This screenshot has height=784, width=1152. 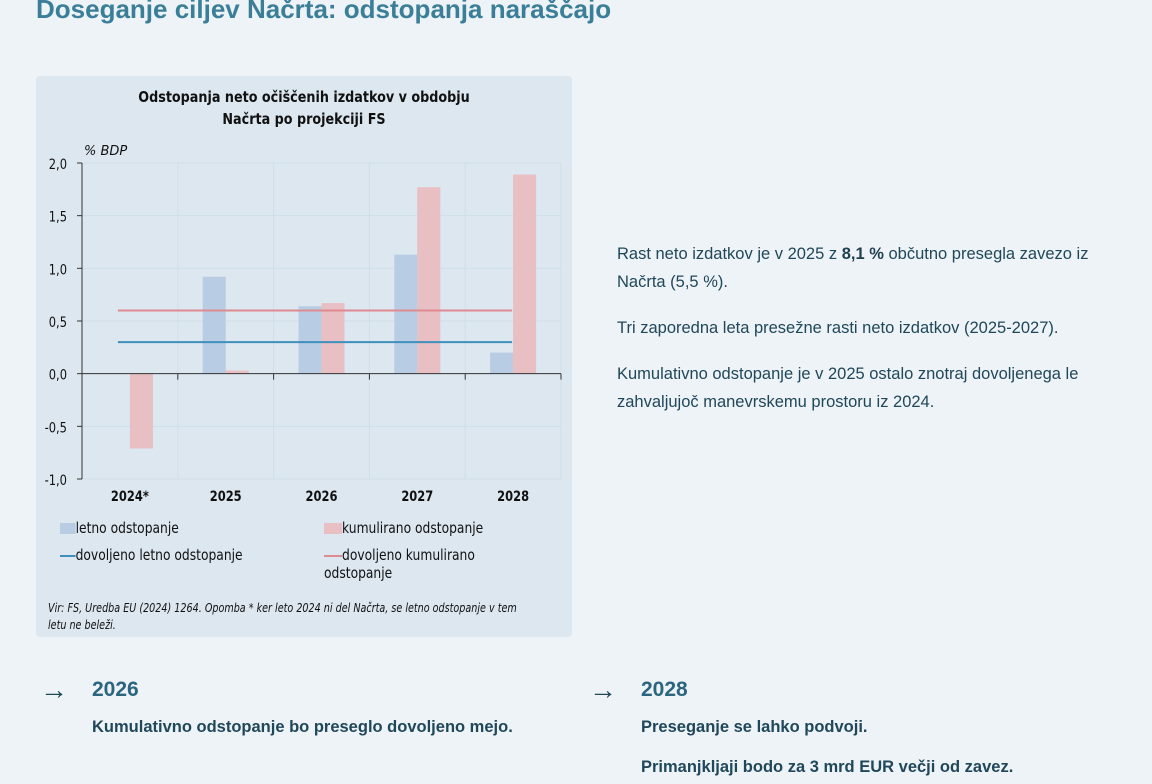 I want to click on x-tick-label: 2026, so click(x=322, y=497).